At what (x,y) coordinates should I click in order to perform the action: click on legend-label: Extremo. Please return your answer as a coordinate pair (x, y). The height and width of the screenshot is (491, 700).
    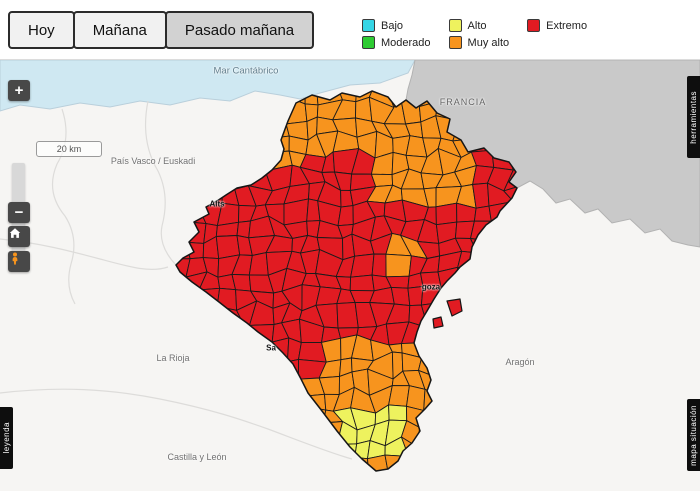
    Looking at the image, I should click on (567, 25).